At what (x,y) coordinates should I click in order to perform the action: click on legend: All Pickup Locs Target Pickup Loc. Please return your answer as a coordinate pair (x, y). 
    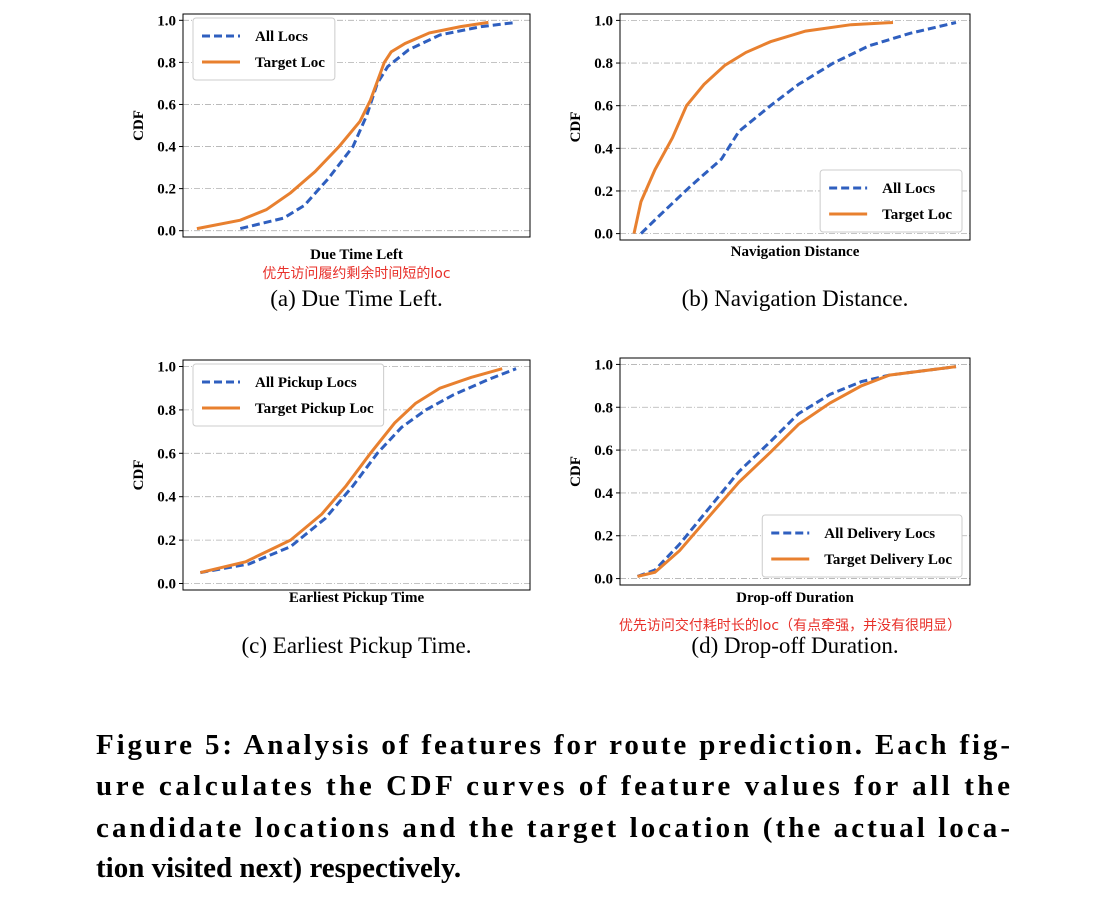
    Looking at the image, I should click on (288, 395).